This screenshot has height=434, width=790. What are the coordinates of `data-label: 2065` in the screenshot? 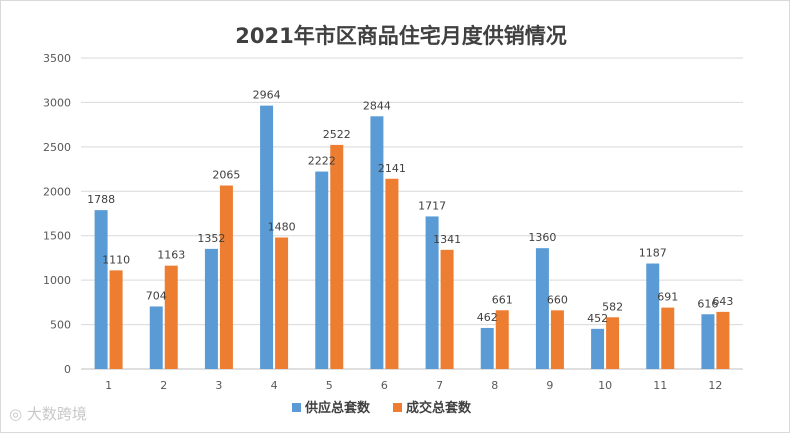 It's located at (226, 175).